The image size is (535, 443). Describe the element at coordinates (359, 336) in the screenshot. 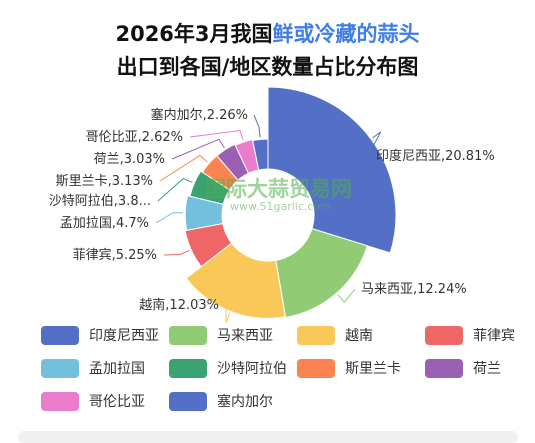

I see `legend-label: 越南` at that location.